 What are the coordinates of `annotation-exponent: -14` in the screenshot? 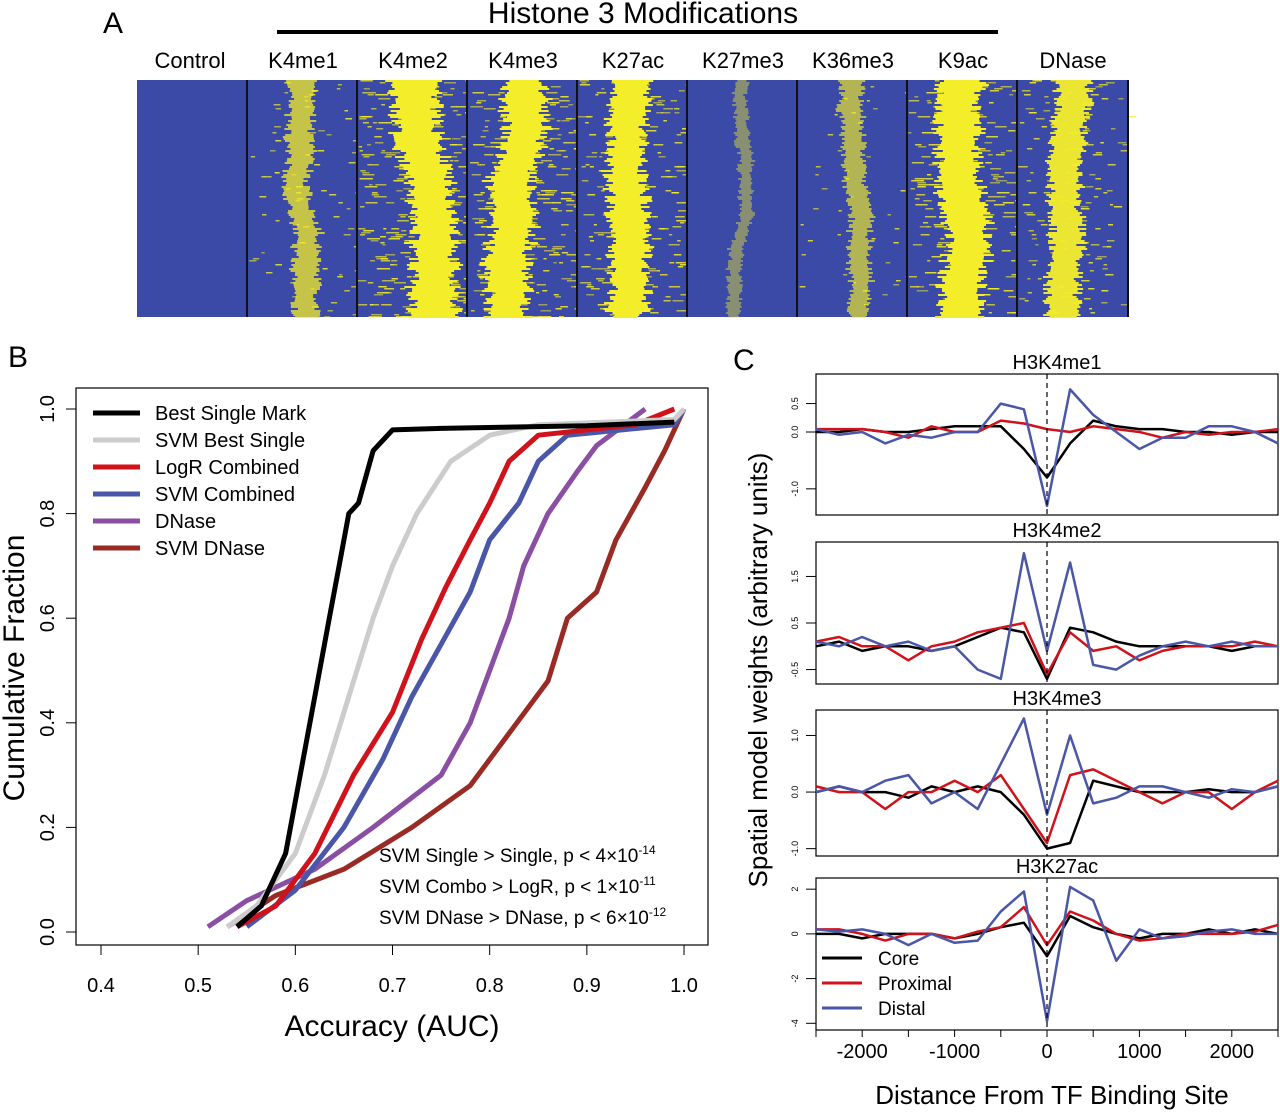 It's located at (647, 850).